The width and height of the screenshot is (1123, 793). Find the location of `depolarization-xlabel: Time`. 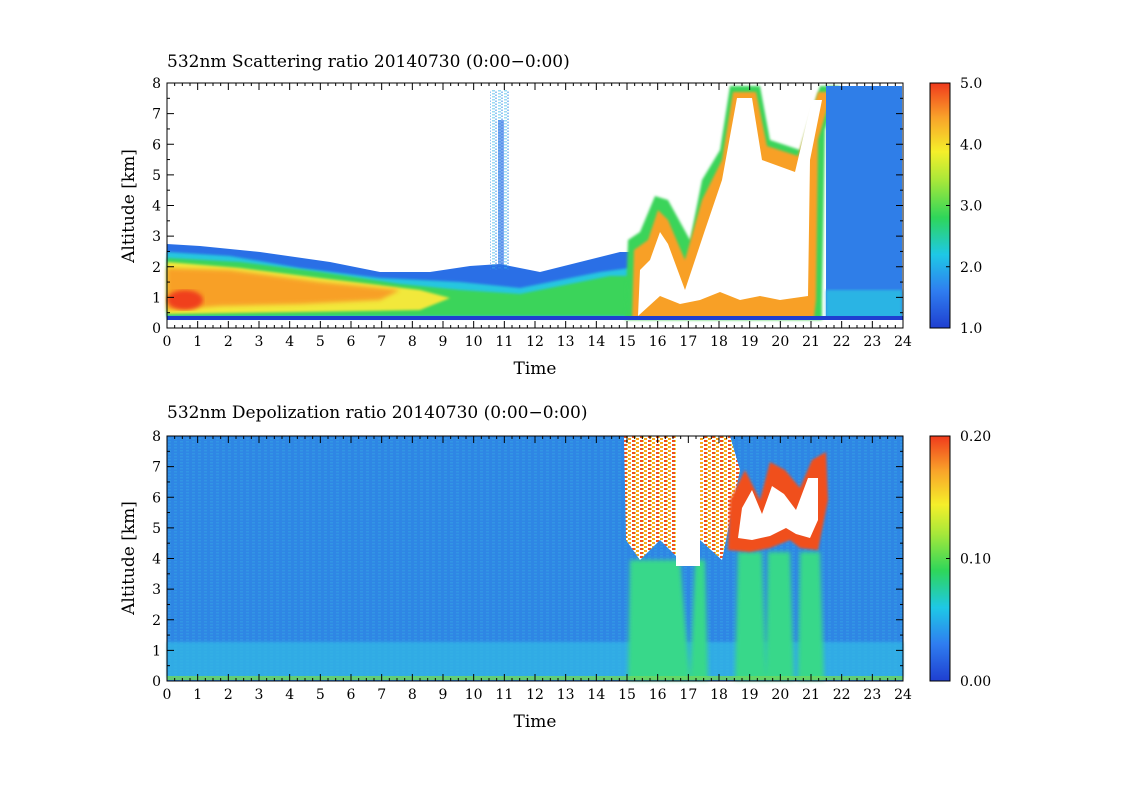

depolarization-xlabel: Time is located at coordinates (535, 722).